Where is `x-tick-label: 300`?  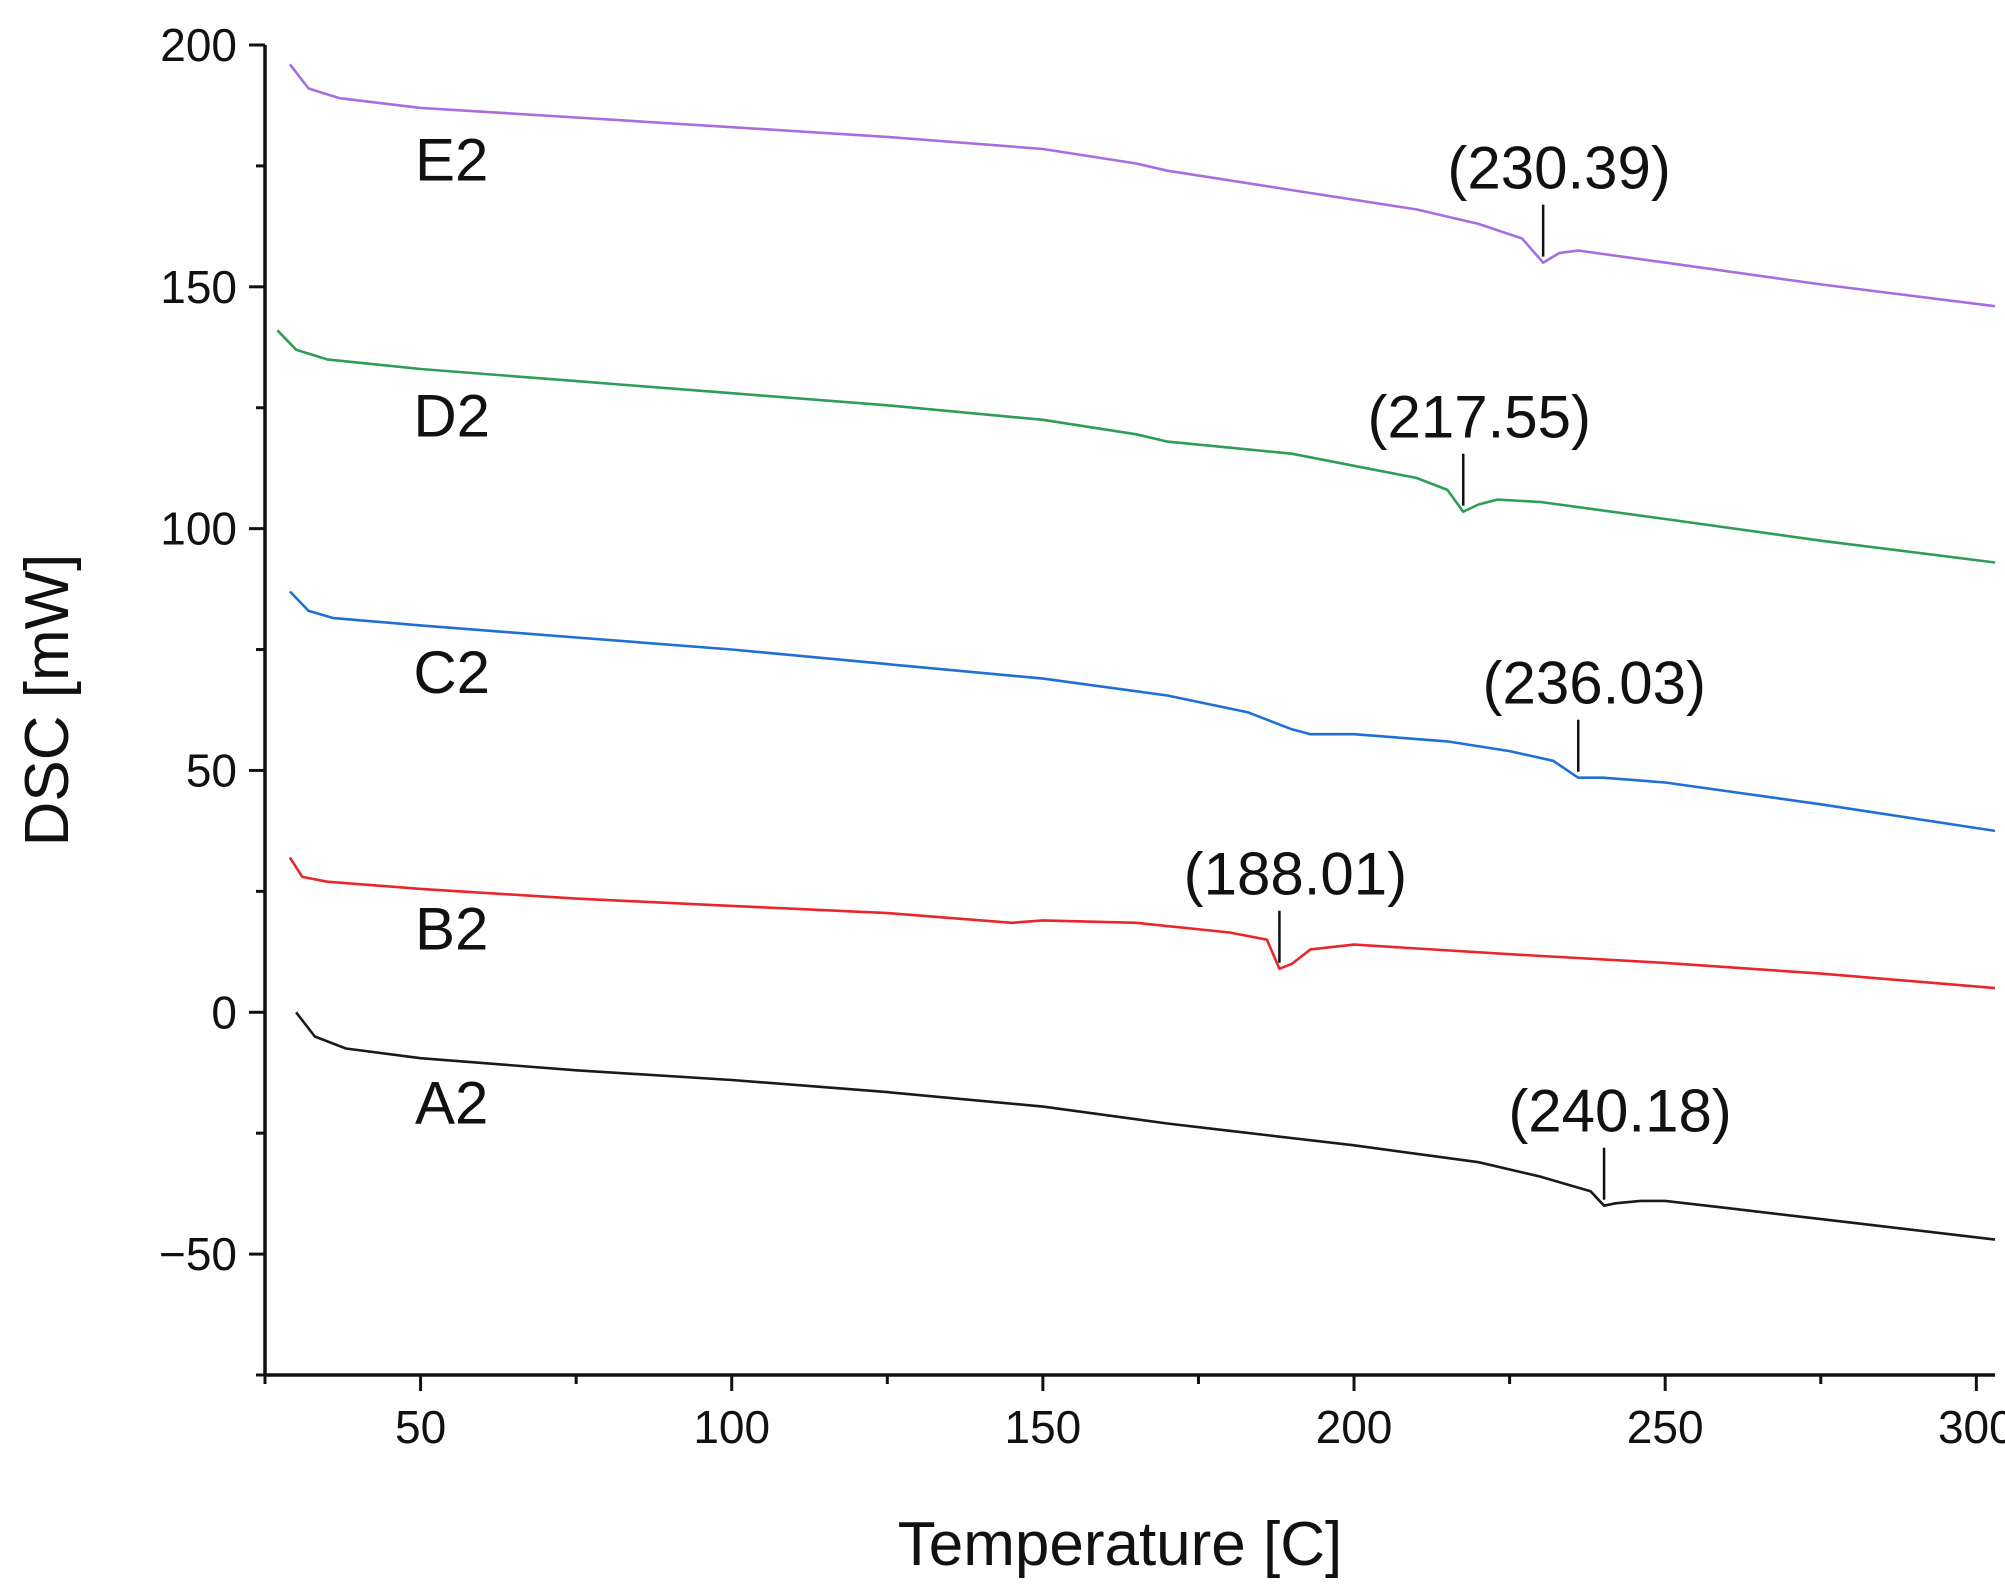 x-tick-label: 300 is located at coordinates (1971, 1427).